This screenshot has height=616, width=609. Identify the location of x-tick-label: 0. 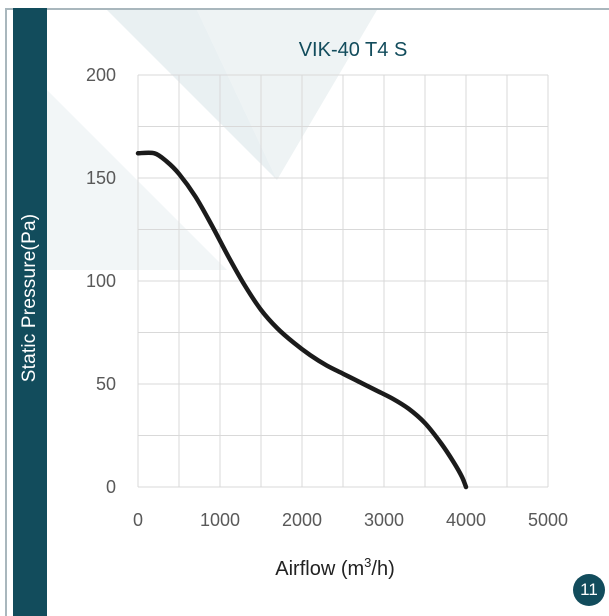
(138, 520).